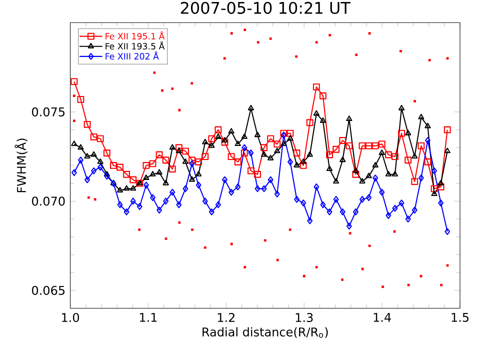  I want to click on x-axis-title: Radial distance(R/R$_{o}$), so click(265, 332).